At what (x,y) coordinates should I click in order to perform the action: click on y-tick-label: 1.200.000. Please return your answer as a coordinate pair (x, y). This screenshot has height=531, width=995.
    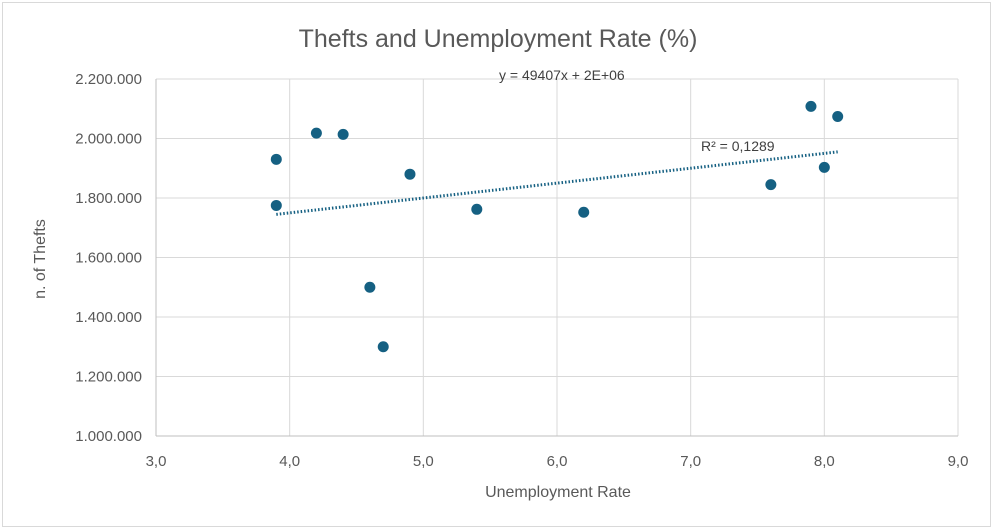
    Looking at the image, I should click on (108, 377).